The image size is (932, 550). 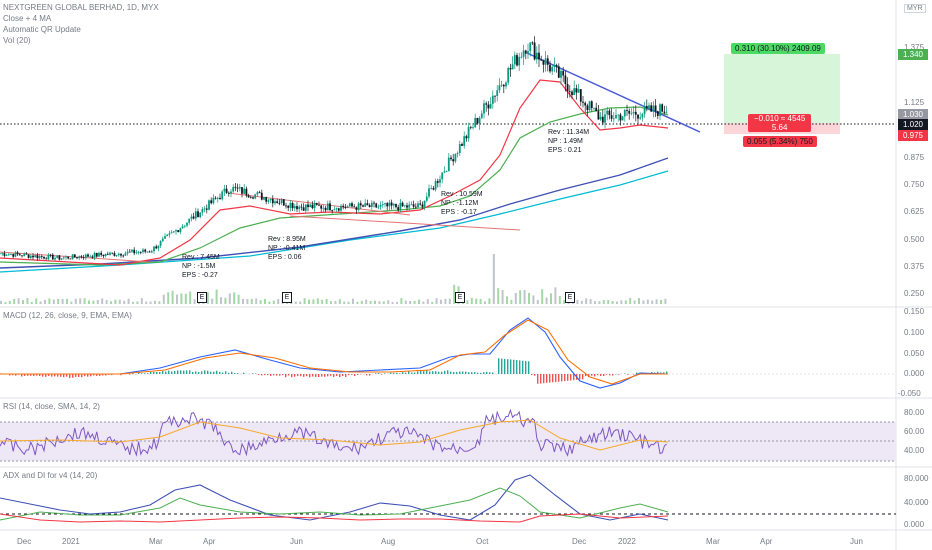 I want to click on currency-button: MYR, so click(x=915, y=8).